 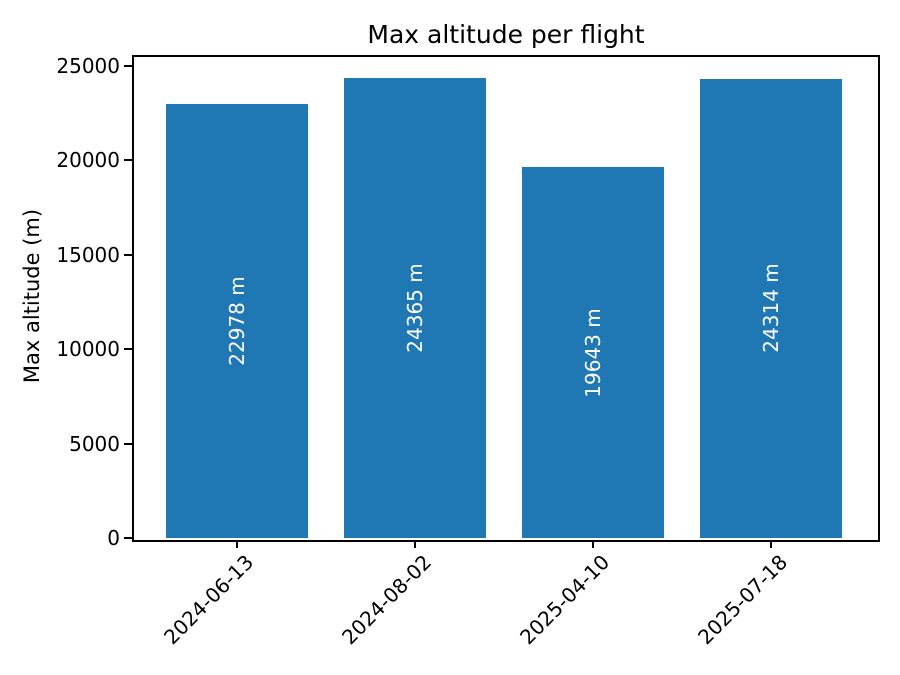 I want to click on y-tick-label: 5000, so click(x=94, y=443).